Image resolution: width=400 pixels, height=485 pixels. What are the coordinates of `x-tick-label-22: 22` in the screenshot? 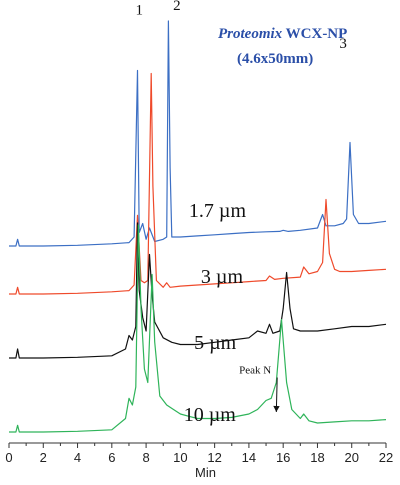 It's located at (386, 457).